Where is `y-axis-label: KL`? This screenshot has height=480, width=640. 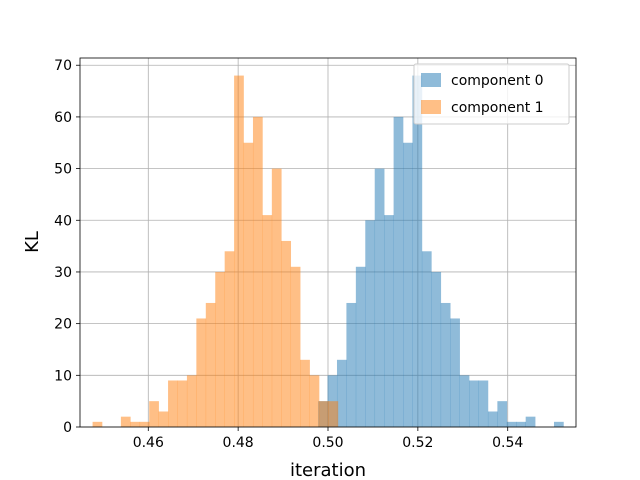 y-axis-label: KL is located at coordinates (32, 242).